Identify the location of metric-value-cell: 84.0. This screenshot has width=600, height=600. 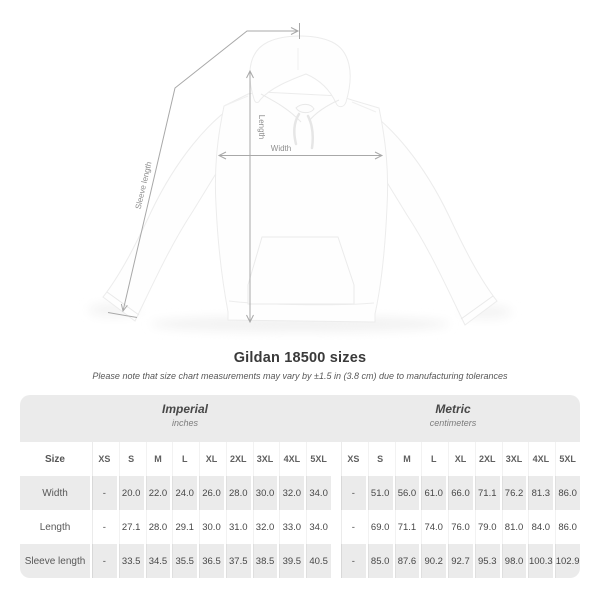
(539, 527).